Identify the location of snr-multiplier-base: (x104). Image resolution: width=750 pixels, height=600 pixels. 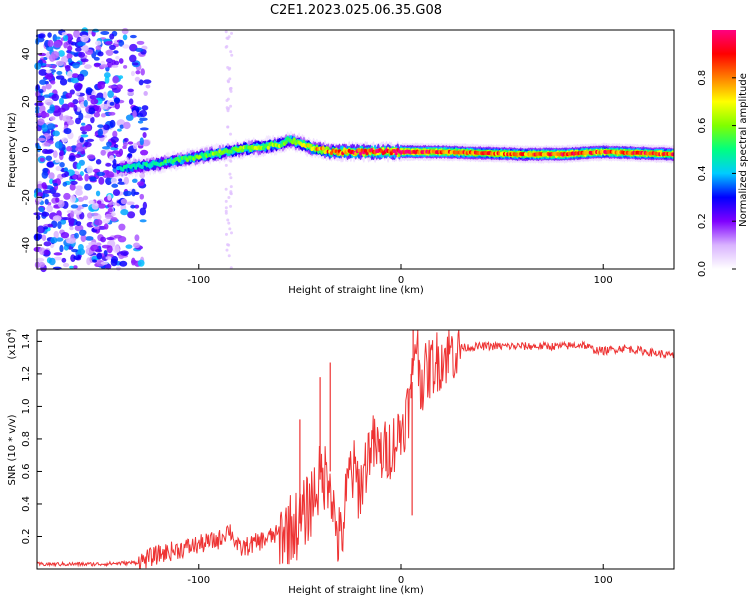
(11, 343).